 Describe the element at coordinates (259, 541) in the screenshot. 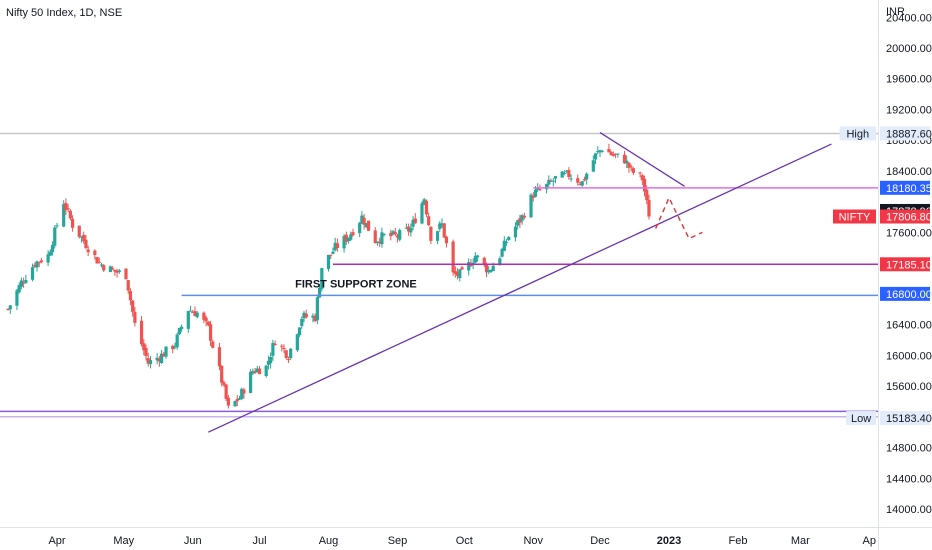

I see `x-tick-label: Jul` at that location.